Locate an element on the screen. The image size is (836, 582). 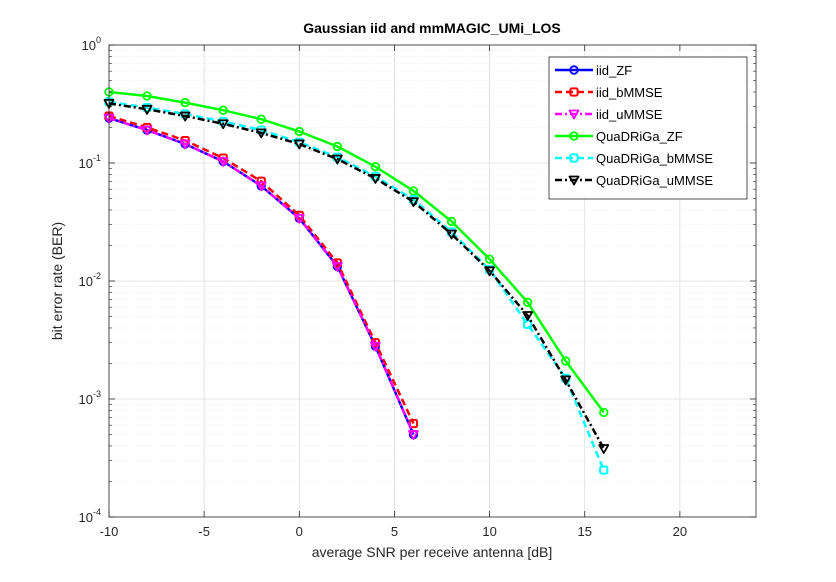
legend-item: iid_bMMSE is located at coordinates (609, 92).